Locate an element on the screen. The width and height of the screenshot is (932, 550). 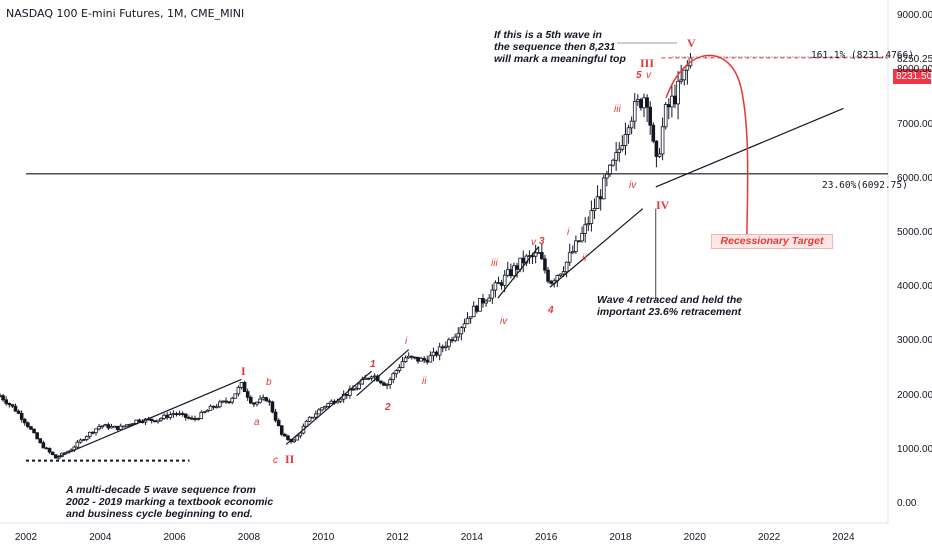
fib-1611-label: 161.1% (8231.4766) is located at coordinates (862, 55).